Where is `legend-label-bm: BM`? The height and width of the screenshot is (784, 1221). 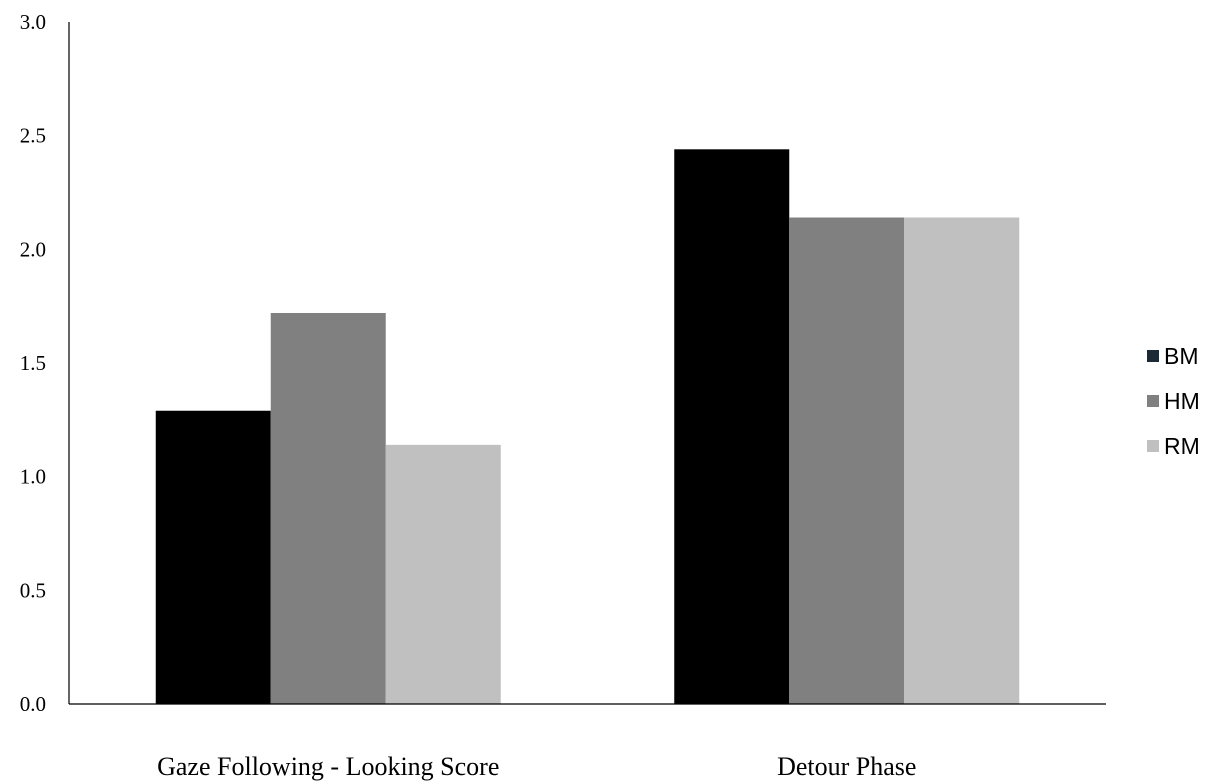 legend-label-bm: BM is located at coordinates (1181, 356).